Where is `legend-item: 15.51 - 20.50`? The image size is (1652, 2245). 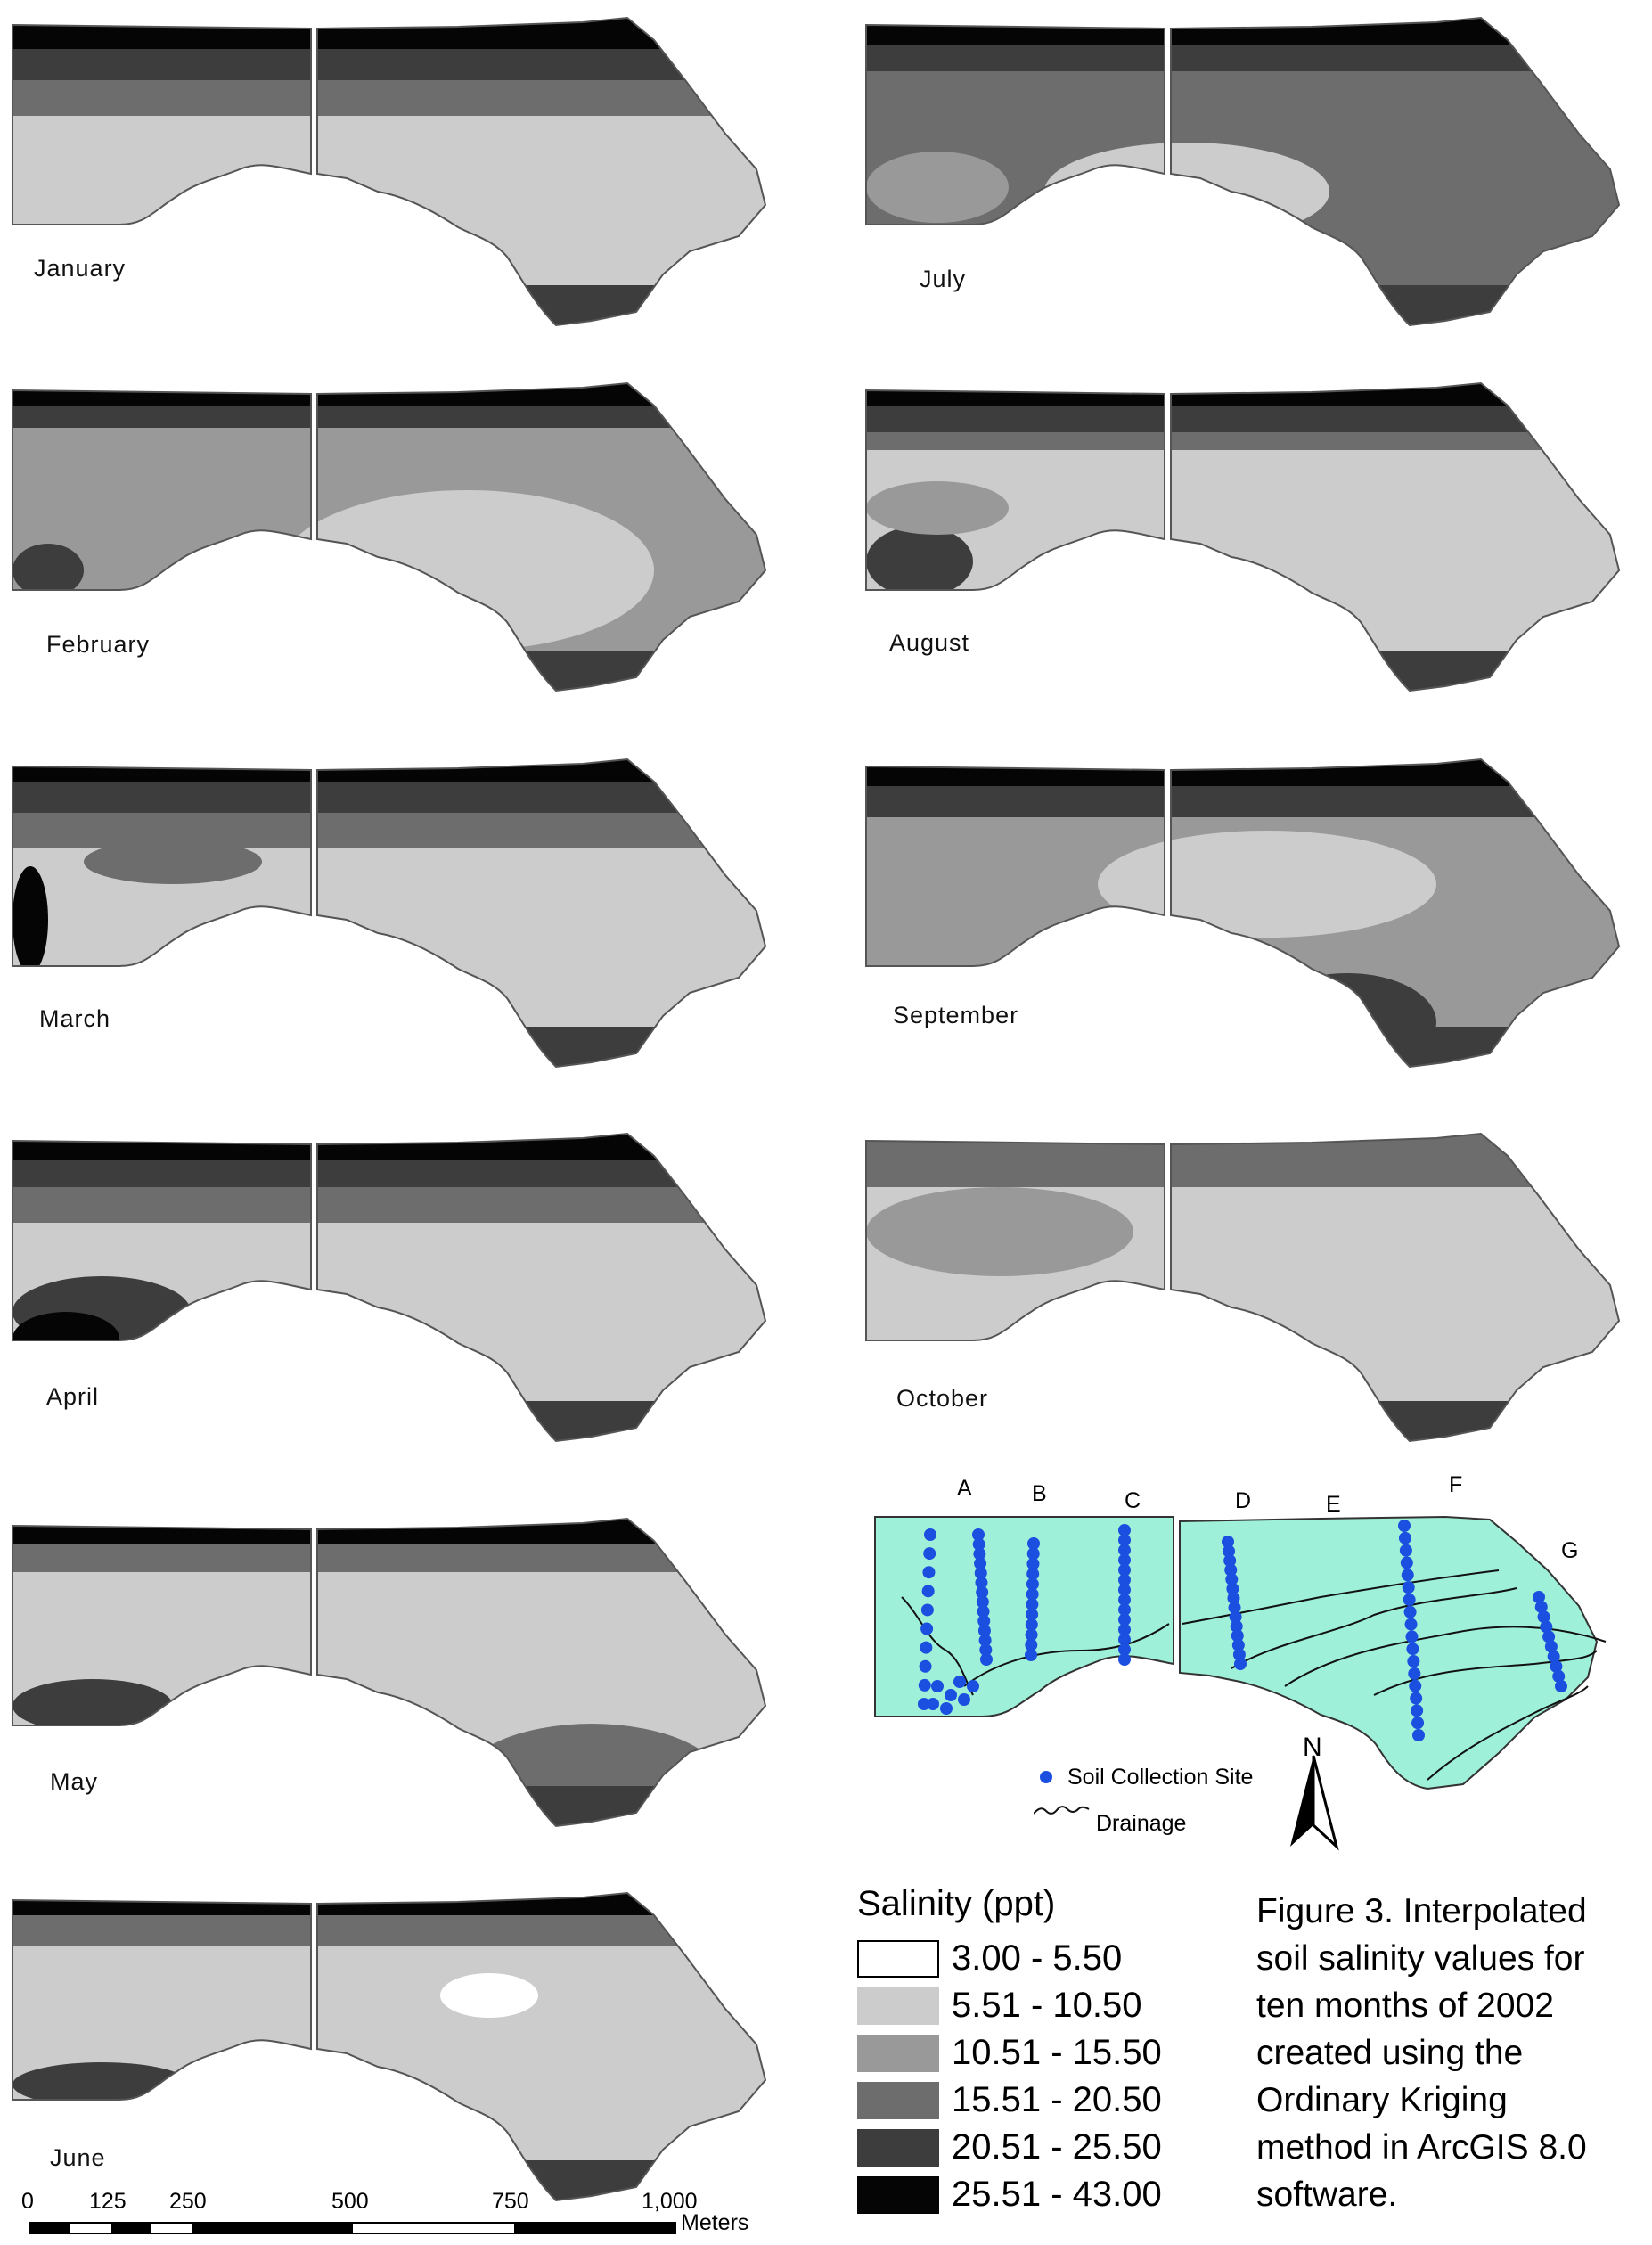
legend-item: 15.51 - 20.50 is located at coordinates (1010, 2100).